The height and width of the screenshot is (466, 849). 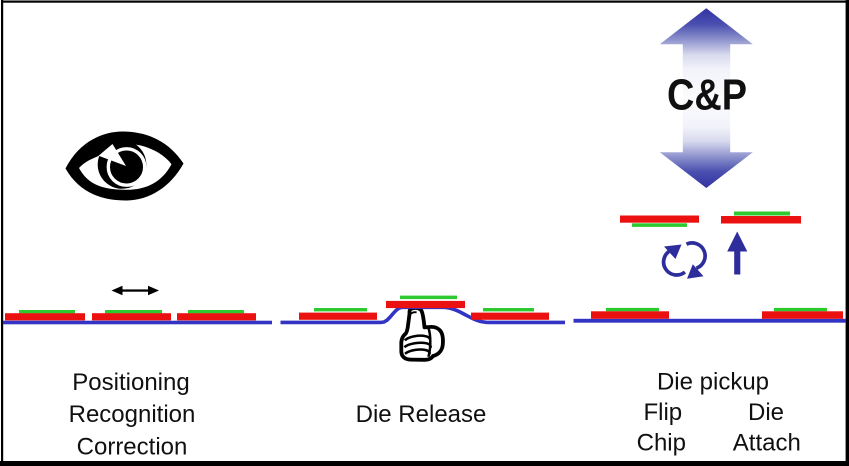 What do you see at coordinates (132, 414) in the screenshot?
I see `svg-text: Recognition` at bounding box center [132, 414].